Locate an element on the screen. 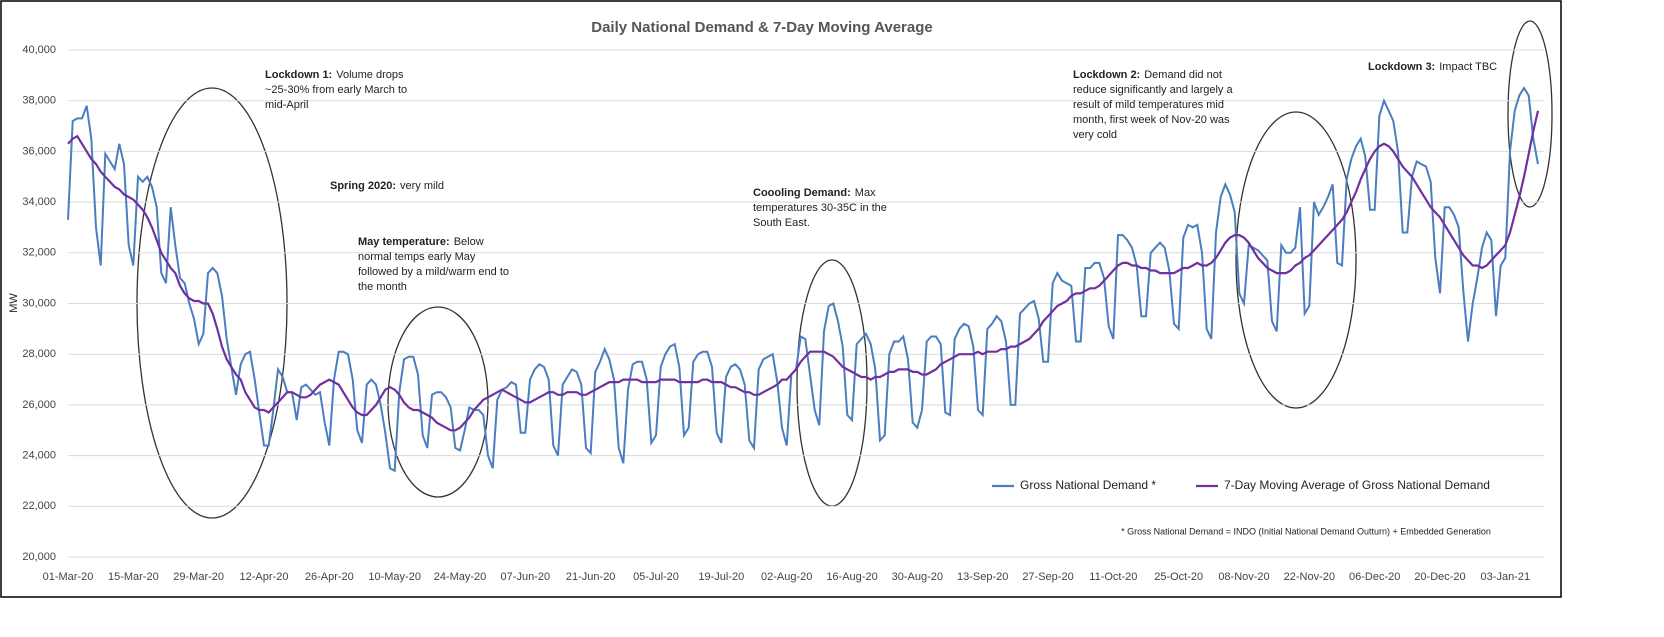  annotation-text: the month is located at coordinates (382, 287).